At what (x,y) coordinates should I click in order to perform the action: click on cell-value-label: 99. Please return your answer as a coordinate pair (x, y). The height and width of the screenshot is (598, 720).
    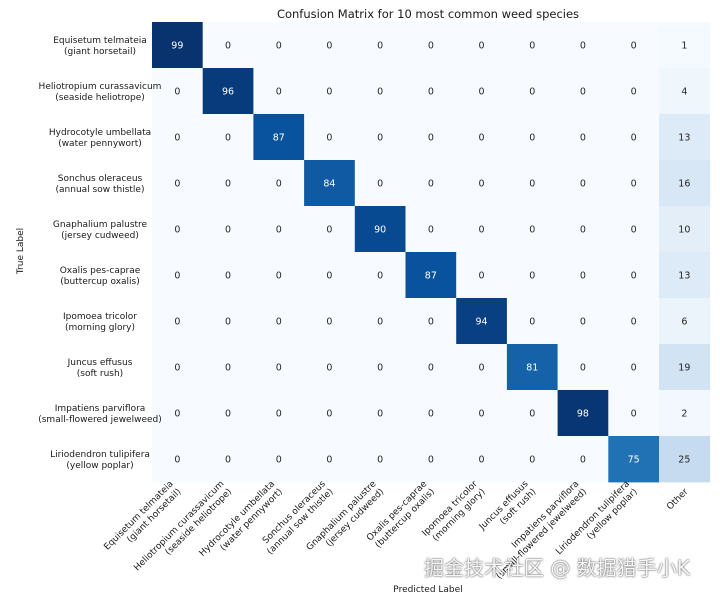
    Looking at the image, I should click on (177, 46).